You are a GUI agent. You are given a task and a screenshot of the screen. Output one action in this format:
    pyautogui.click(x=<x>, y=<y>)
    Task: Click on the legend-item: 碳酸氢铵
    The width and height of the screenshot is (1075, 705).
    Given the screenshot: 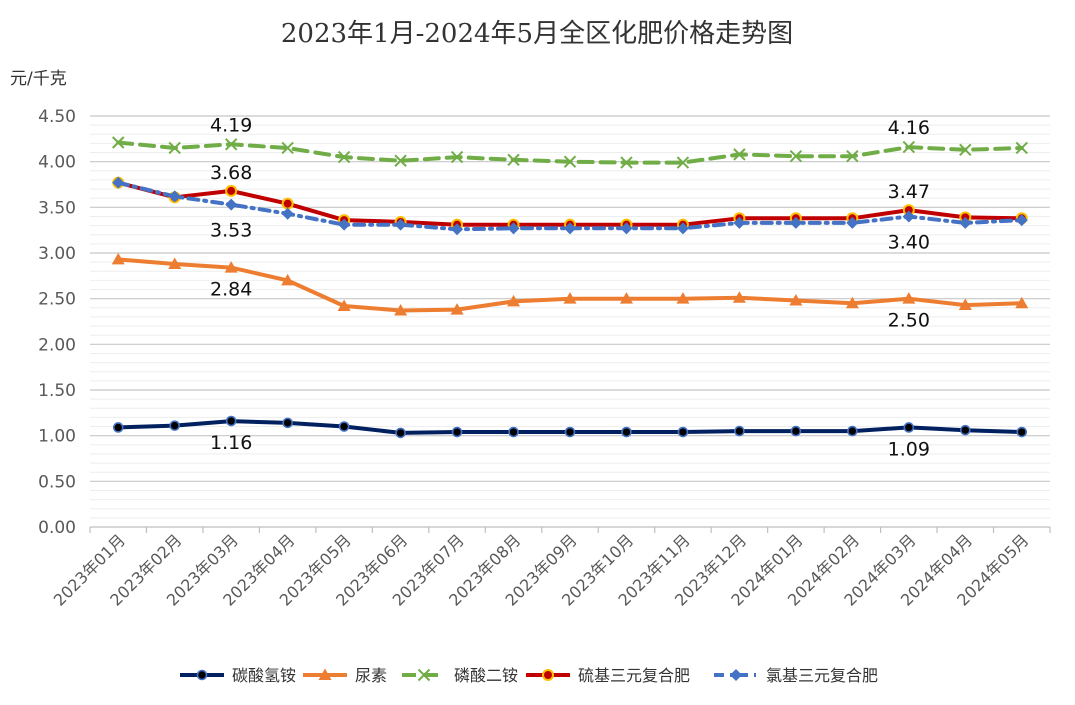 What is the action you would take?
    pyautogui.click(x=238, y=675)
    